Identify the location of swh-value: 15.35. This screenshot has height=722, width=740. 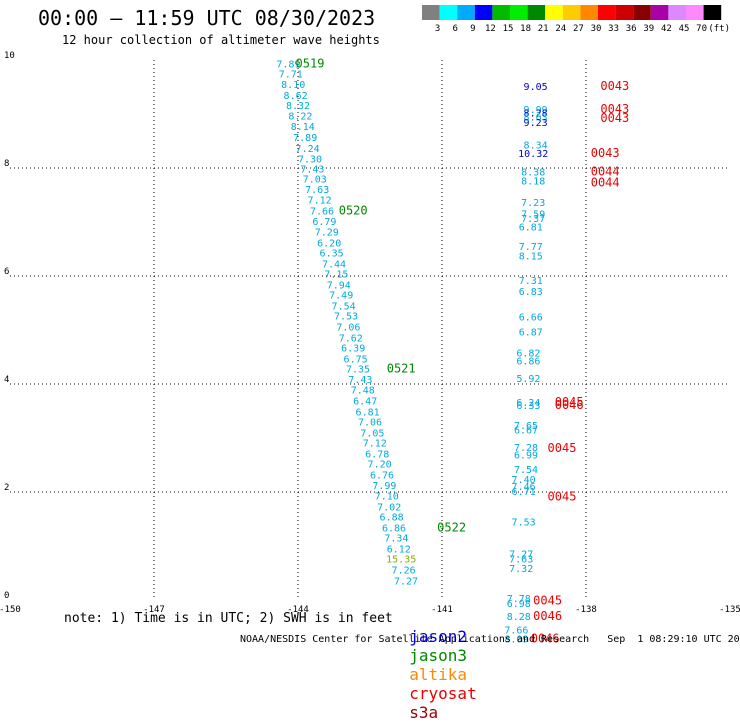
(401, 560).